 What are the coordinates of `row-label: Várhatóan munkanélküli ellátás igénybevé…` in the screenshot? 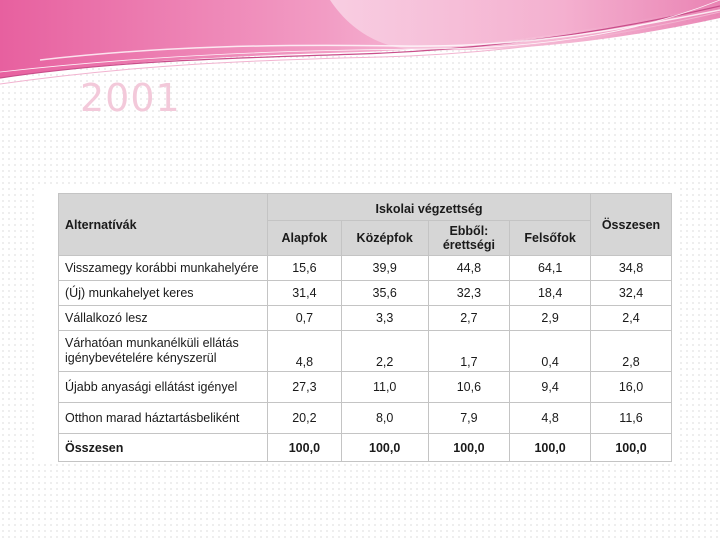 It's located at (163, 351).